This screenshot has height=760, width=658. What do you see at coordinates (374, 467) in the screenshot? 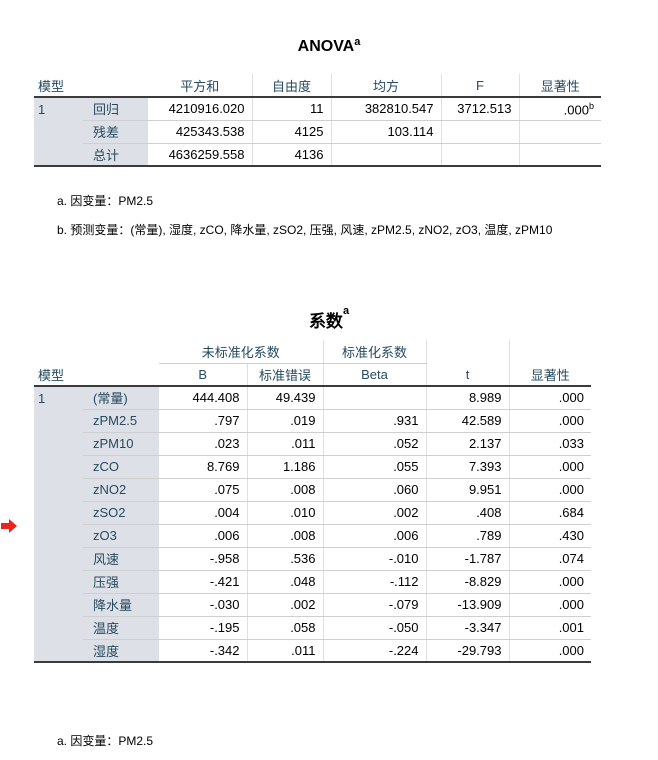
I see `cell-beta: .055` at bounding box center [374, 467].